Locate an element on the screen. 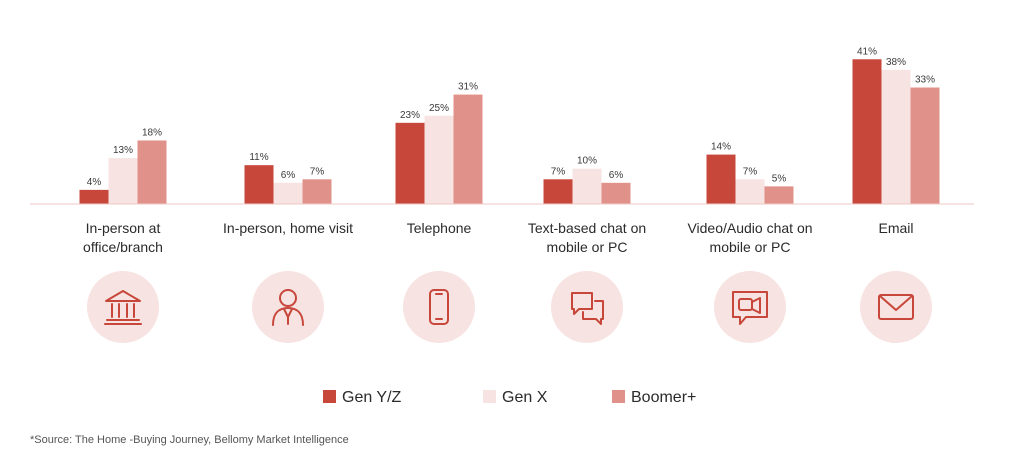 The image size is (1024, 464). data-label-gen-yz-1: 4% is located at coordinates (94, 182).